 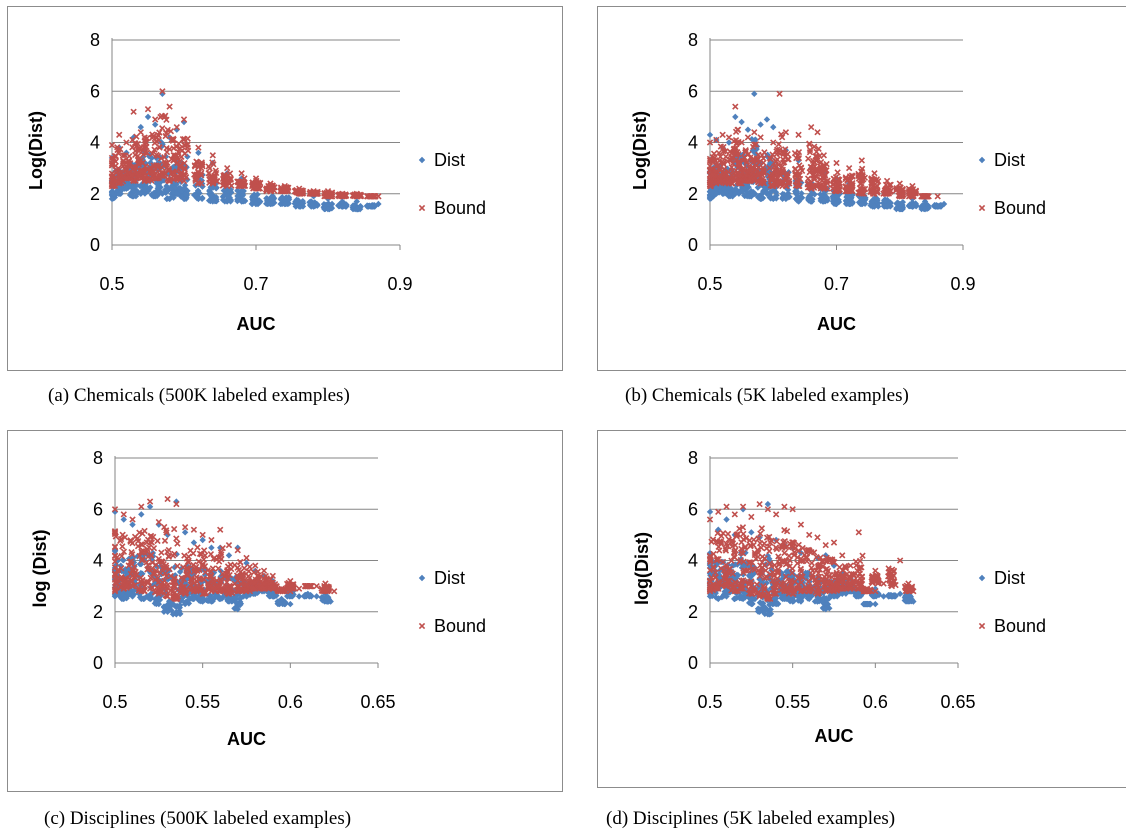 What do you see at coordinates (202, 702) in the screenshot?
I see `x-tick-label: 0.55` at bounding box center [202, 702].